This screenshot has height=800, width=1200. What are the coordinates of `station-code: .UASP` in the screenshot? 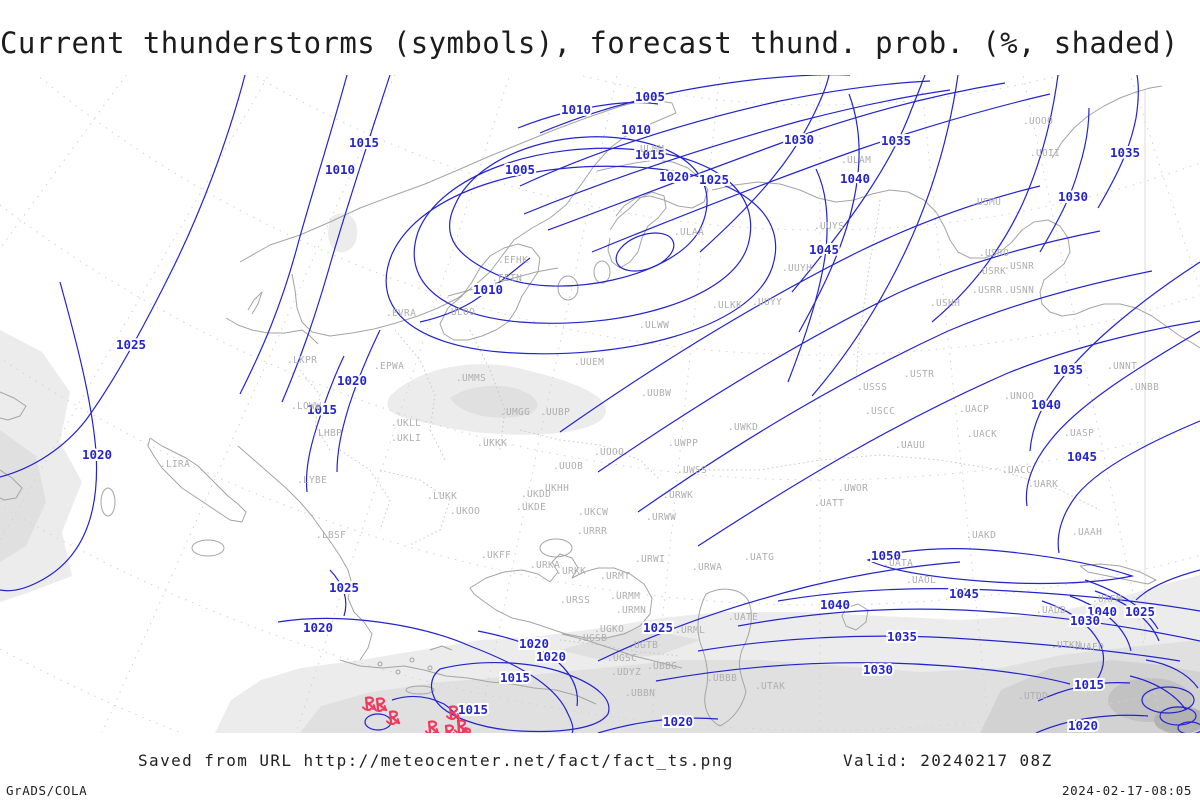 It's located at (1079, 433).